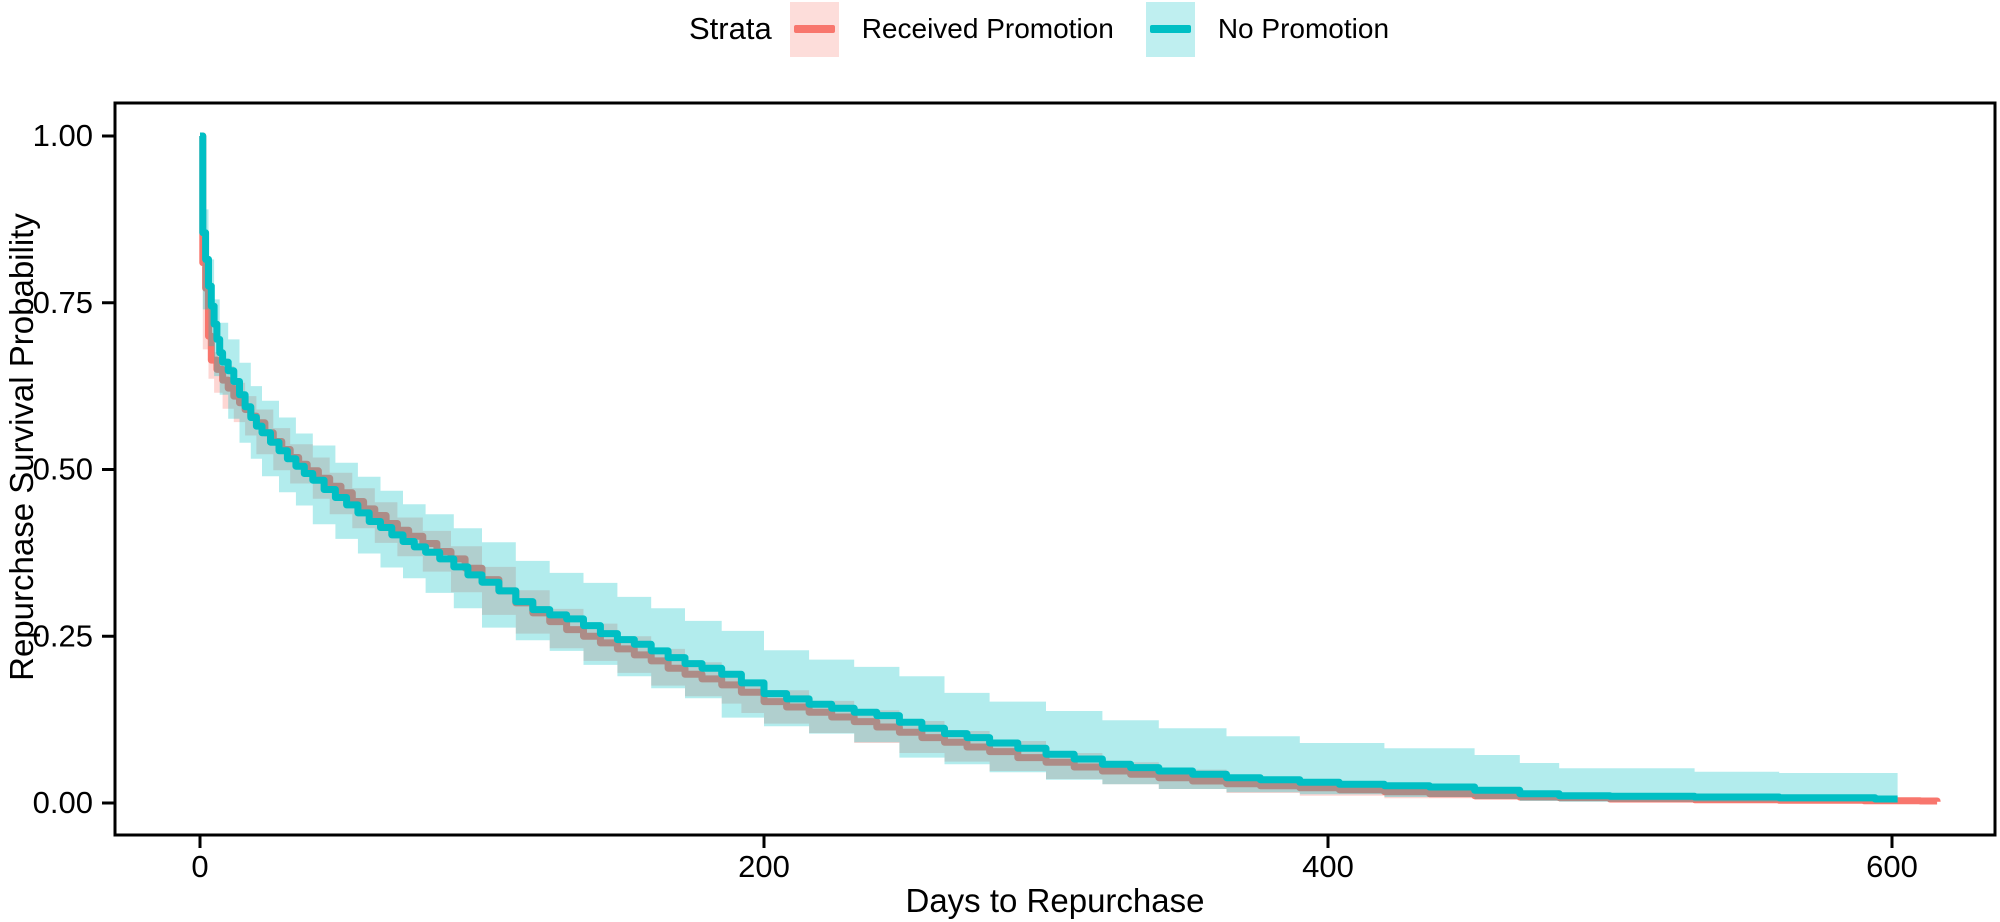 This screenshot has height=922, width=2000. I want to click on legend-label-no-promotion: No Promotion, so click(1303, 28).